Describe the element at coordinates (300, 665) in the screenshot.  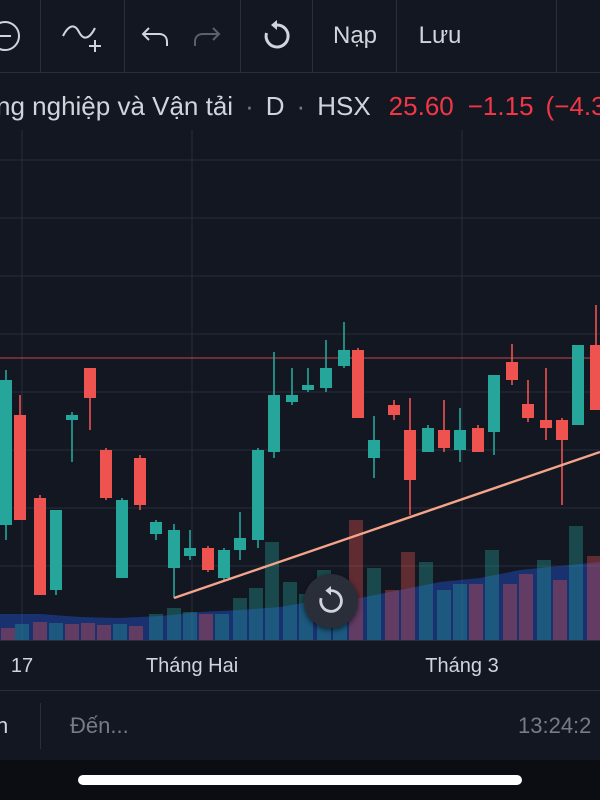
I see `time-axis: 17 Tháng Hai Tháng 3` at that location.